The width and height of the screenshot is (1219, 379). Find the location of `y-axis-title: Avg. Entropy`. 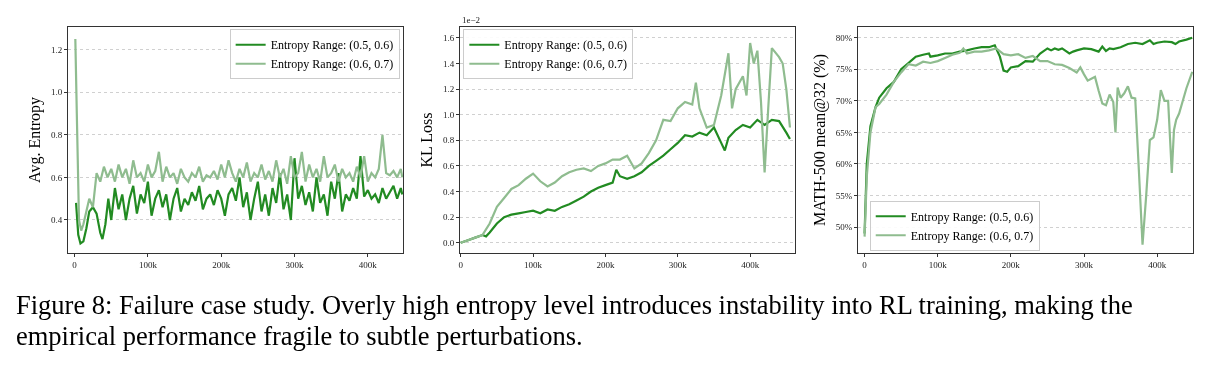

y-axis-title: Avg. Entropy is located at coordinates (34, 140).